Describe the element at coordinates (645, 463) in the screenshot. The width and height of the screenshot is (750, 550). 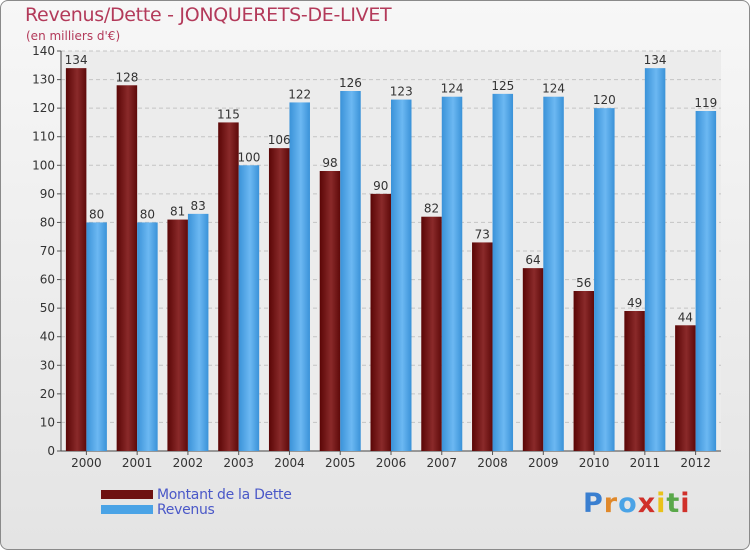
I see `x-tick-label: 2011` at that location.